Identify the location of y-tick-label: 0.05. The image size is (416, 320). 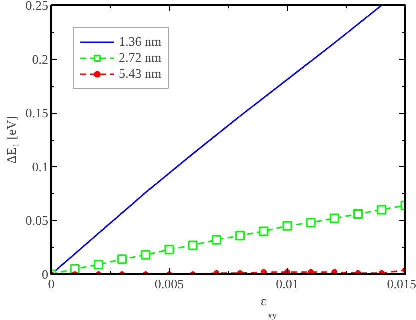
(37, 220).